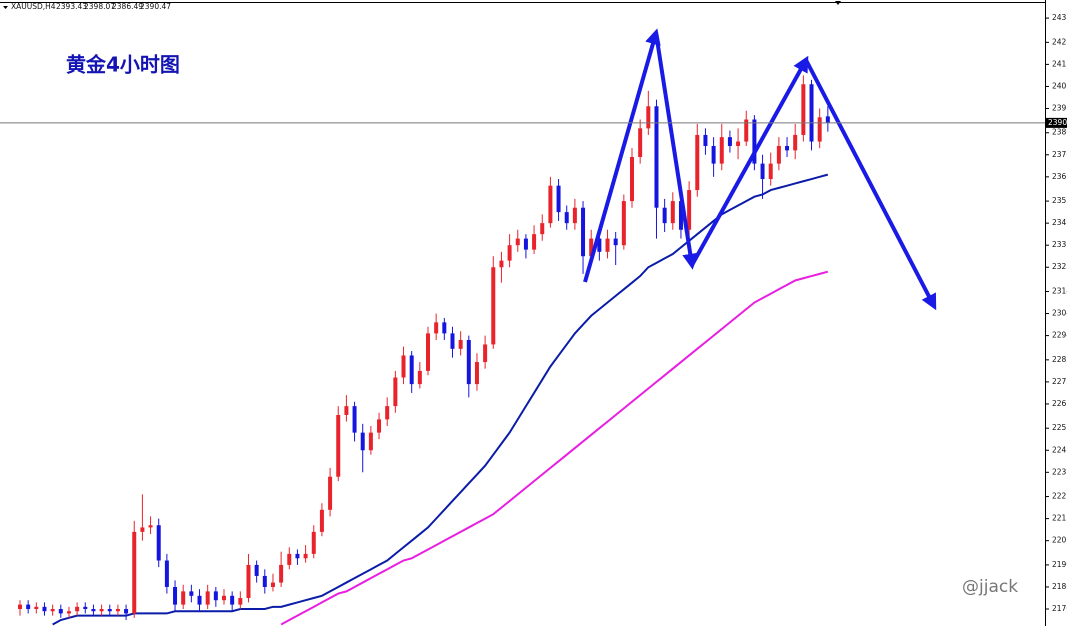 The width and height of the screenshot is (1067, 626). I want to click on y-tick-label: 2283, so click(1059, 359).